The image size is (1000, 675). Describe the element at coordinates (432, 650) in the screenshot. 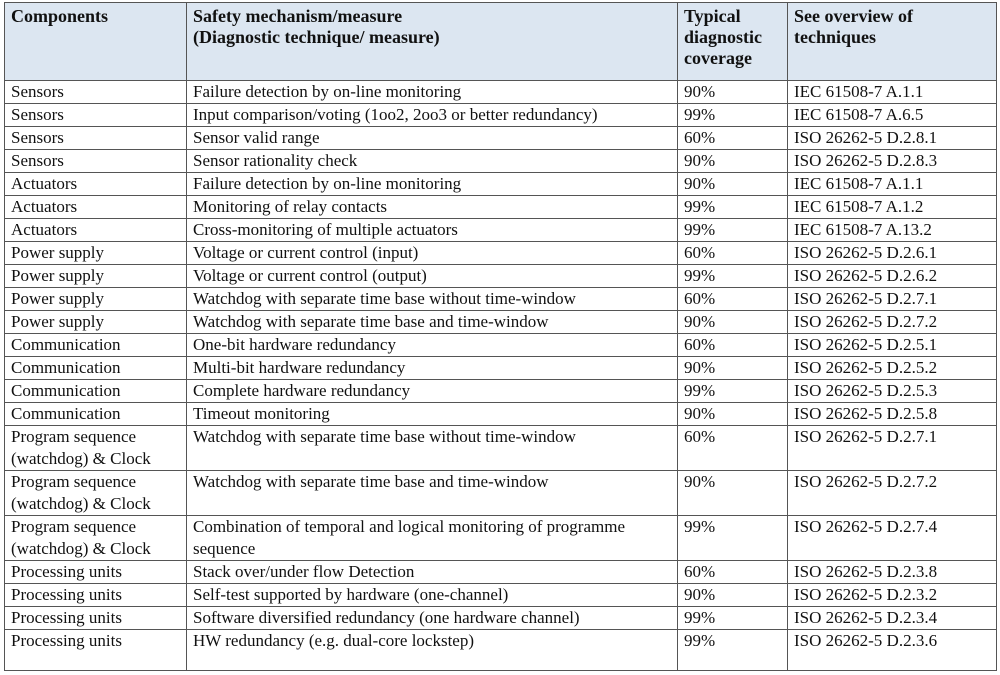

I see `mechanism-cell: HW redundancy (e.g. dual-core lockstep)` at that location.